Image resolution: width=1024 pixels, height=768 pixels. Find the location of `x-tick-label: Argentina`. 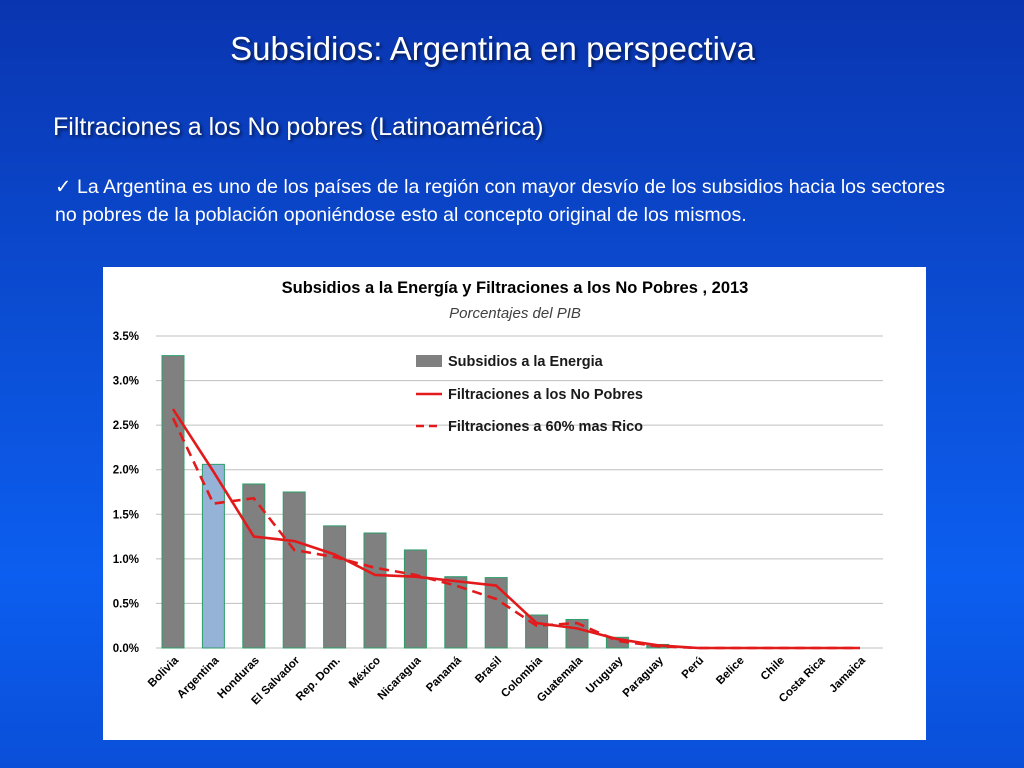

x-tick-label: Argentina is located at coordinates (198, 677).